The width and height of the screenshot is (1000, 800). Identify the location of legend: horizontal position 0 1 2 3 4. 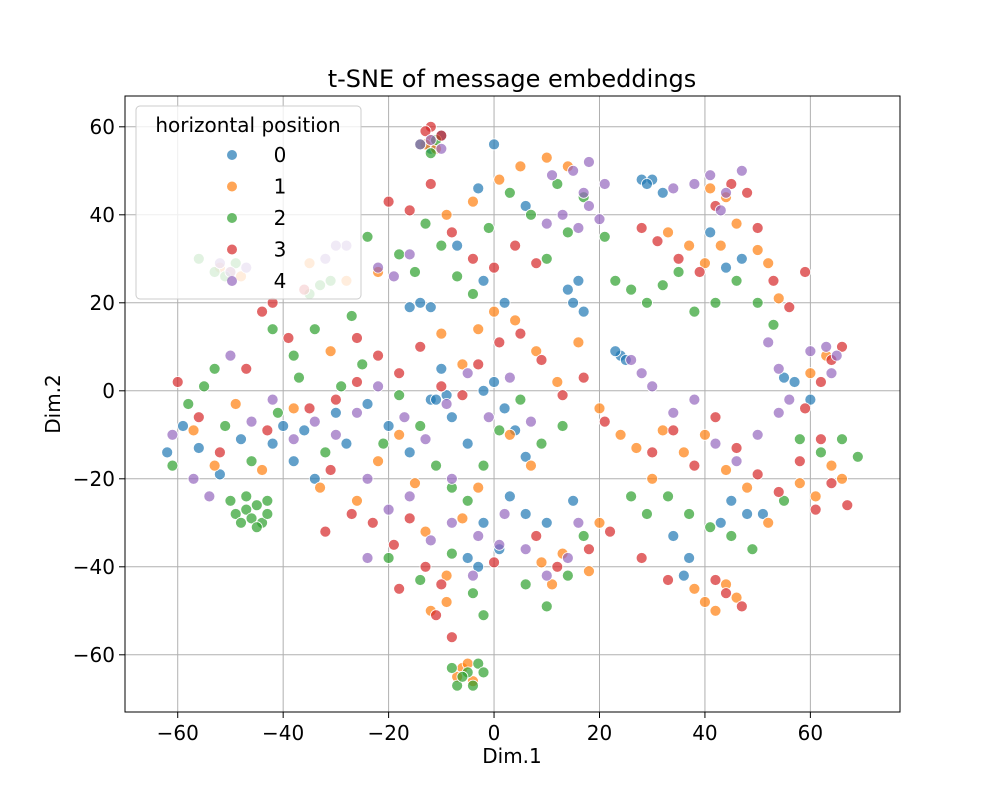
(248, 202).